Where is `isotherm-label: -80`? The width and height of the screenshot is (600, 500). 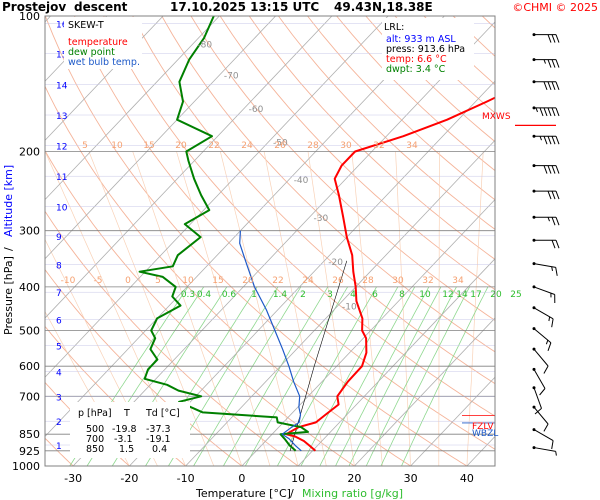
isotherm-label: -80 is located at coordinates (204, 45).